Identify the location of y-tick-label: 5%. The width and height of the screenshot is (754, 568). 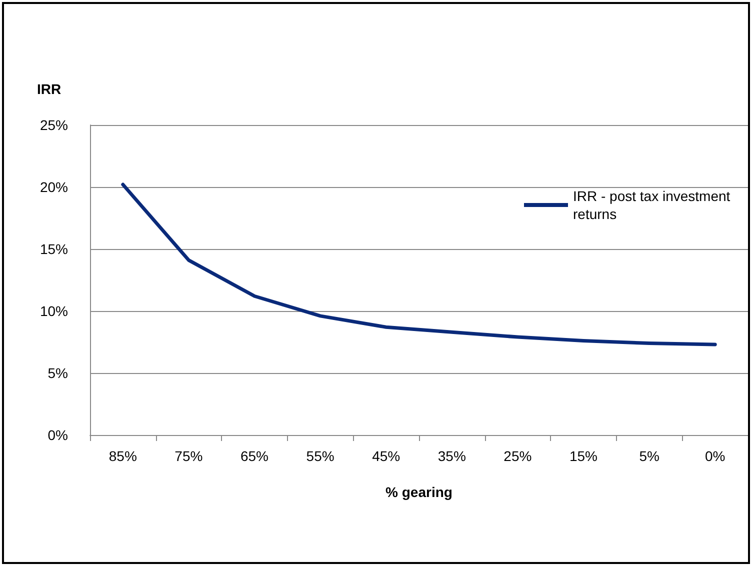
(58, 373).